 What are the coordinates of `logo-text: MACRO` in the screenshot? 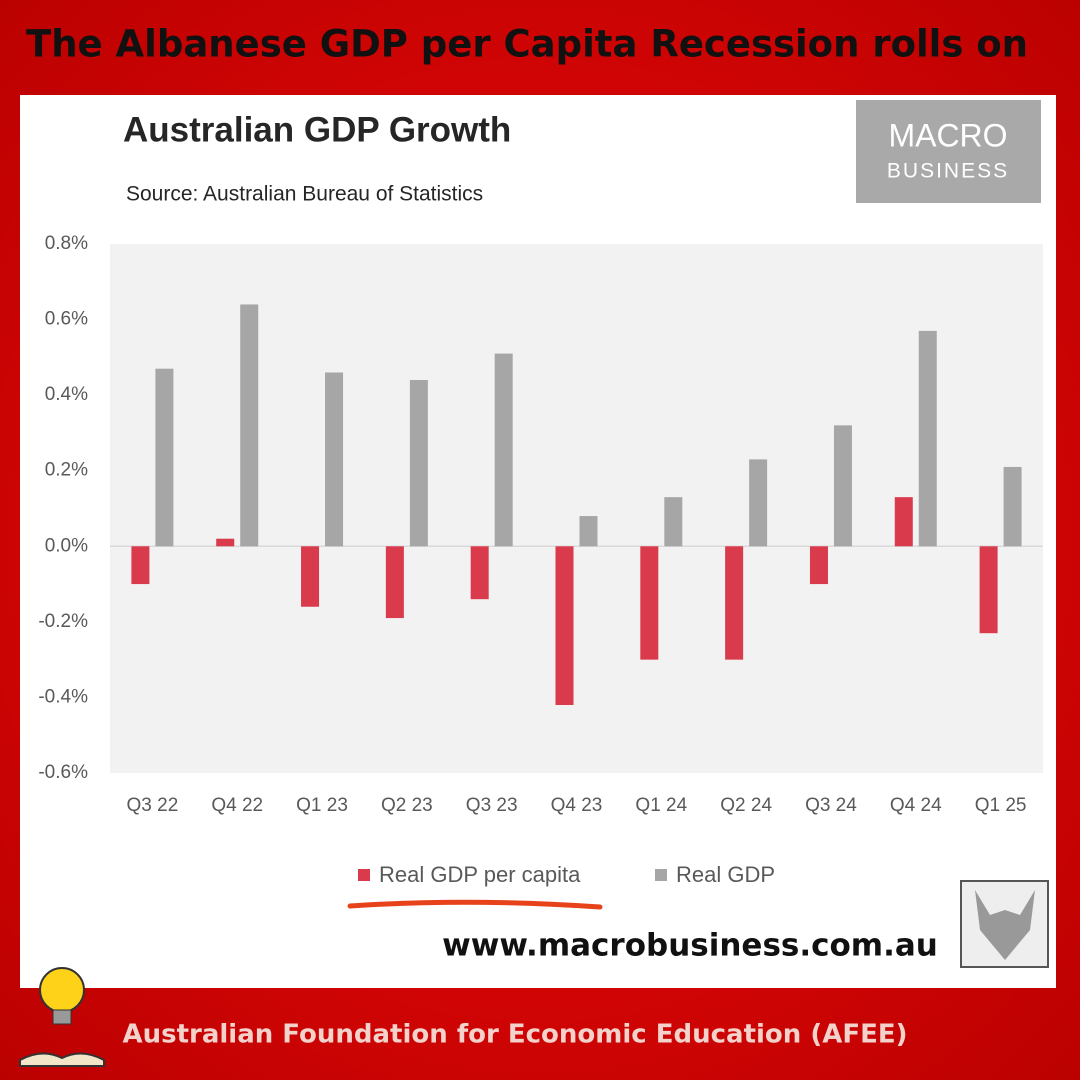 It's located at (947, 135).